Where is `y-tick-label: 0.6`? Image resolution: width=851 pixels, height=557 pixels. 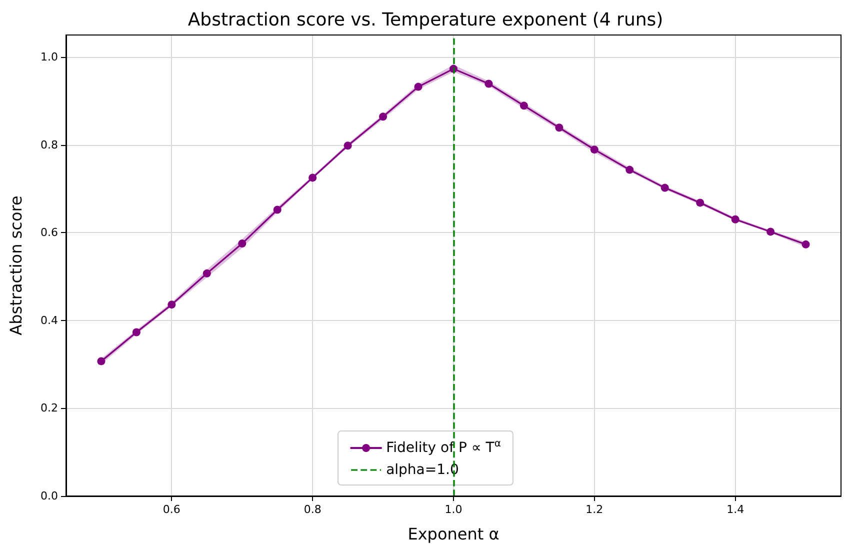
y-tick-label: 0.6 is located at coordinates (49, 233).